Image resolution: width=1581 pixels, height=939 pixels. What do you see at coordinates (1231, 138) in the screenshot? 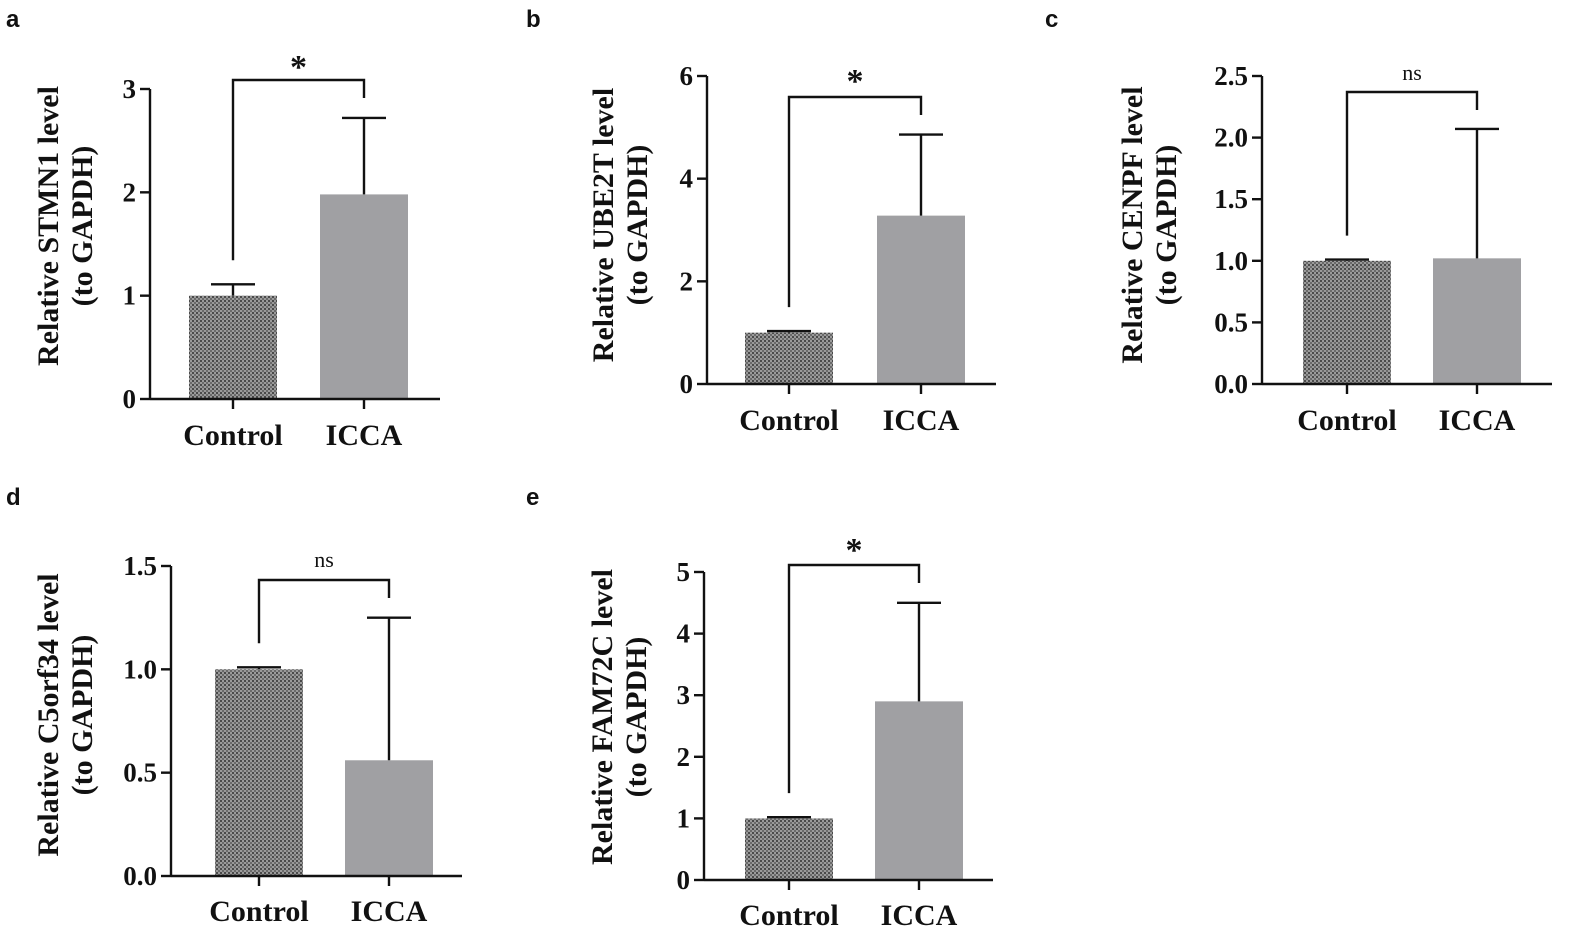
I see `y-tick-label: 2.0` at bounding box center [1231, 138].